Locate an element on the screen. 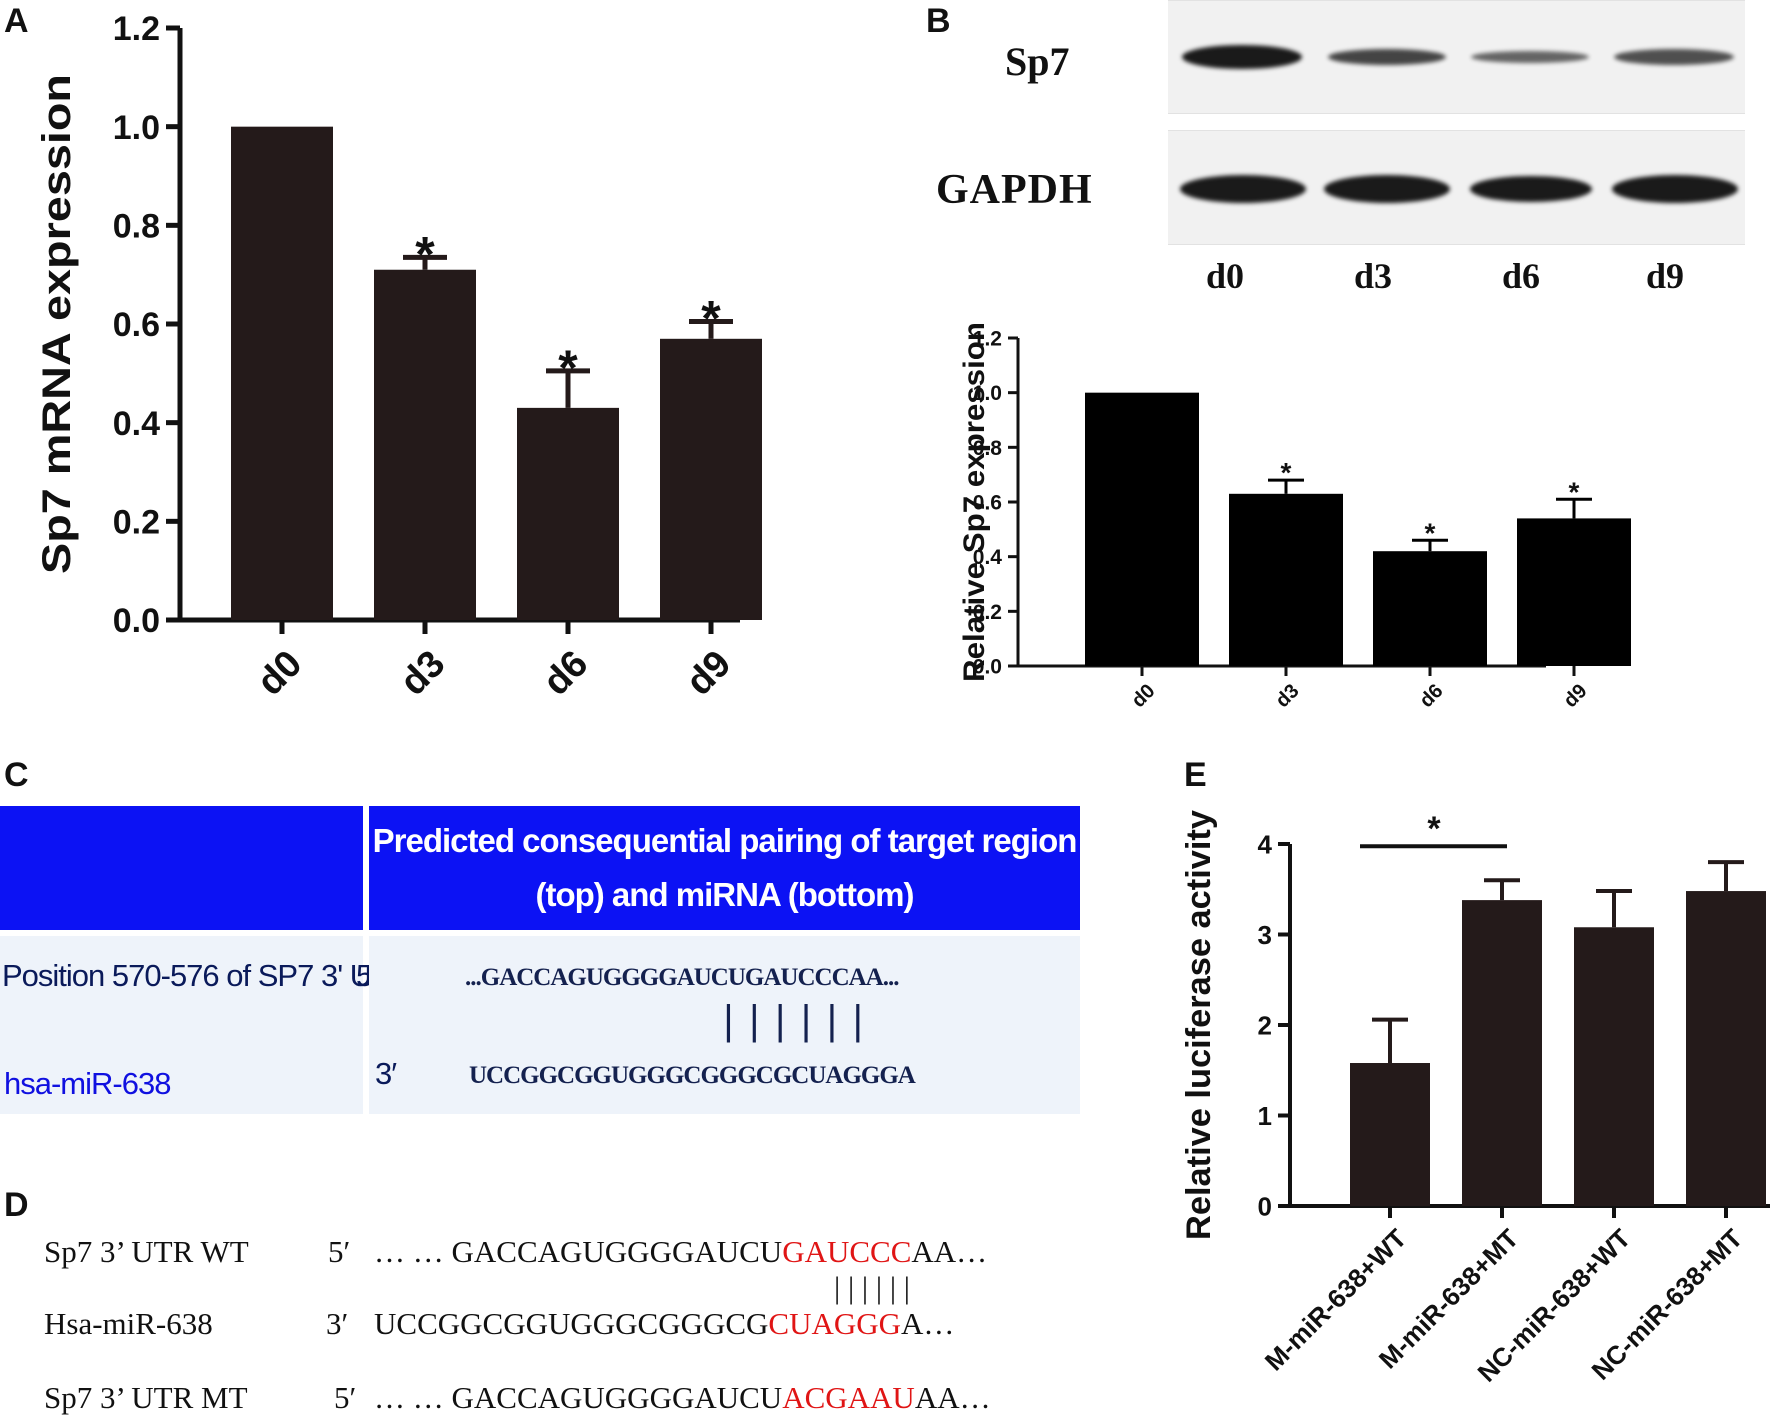  sp7-band-d0 is located at coordinates (1242, 57).